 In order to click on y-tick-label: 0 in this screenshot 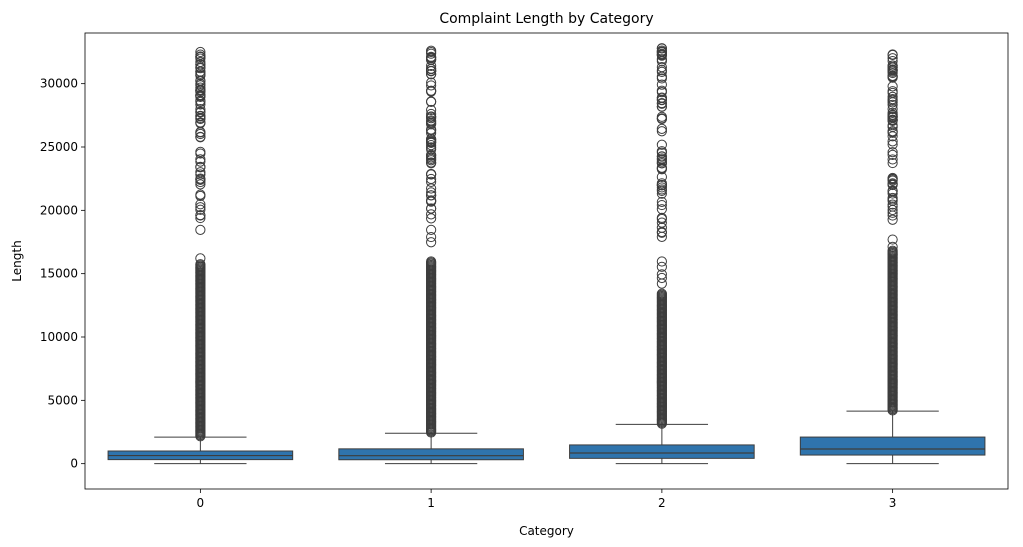, I will do `click(74, 464)`.